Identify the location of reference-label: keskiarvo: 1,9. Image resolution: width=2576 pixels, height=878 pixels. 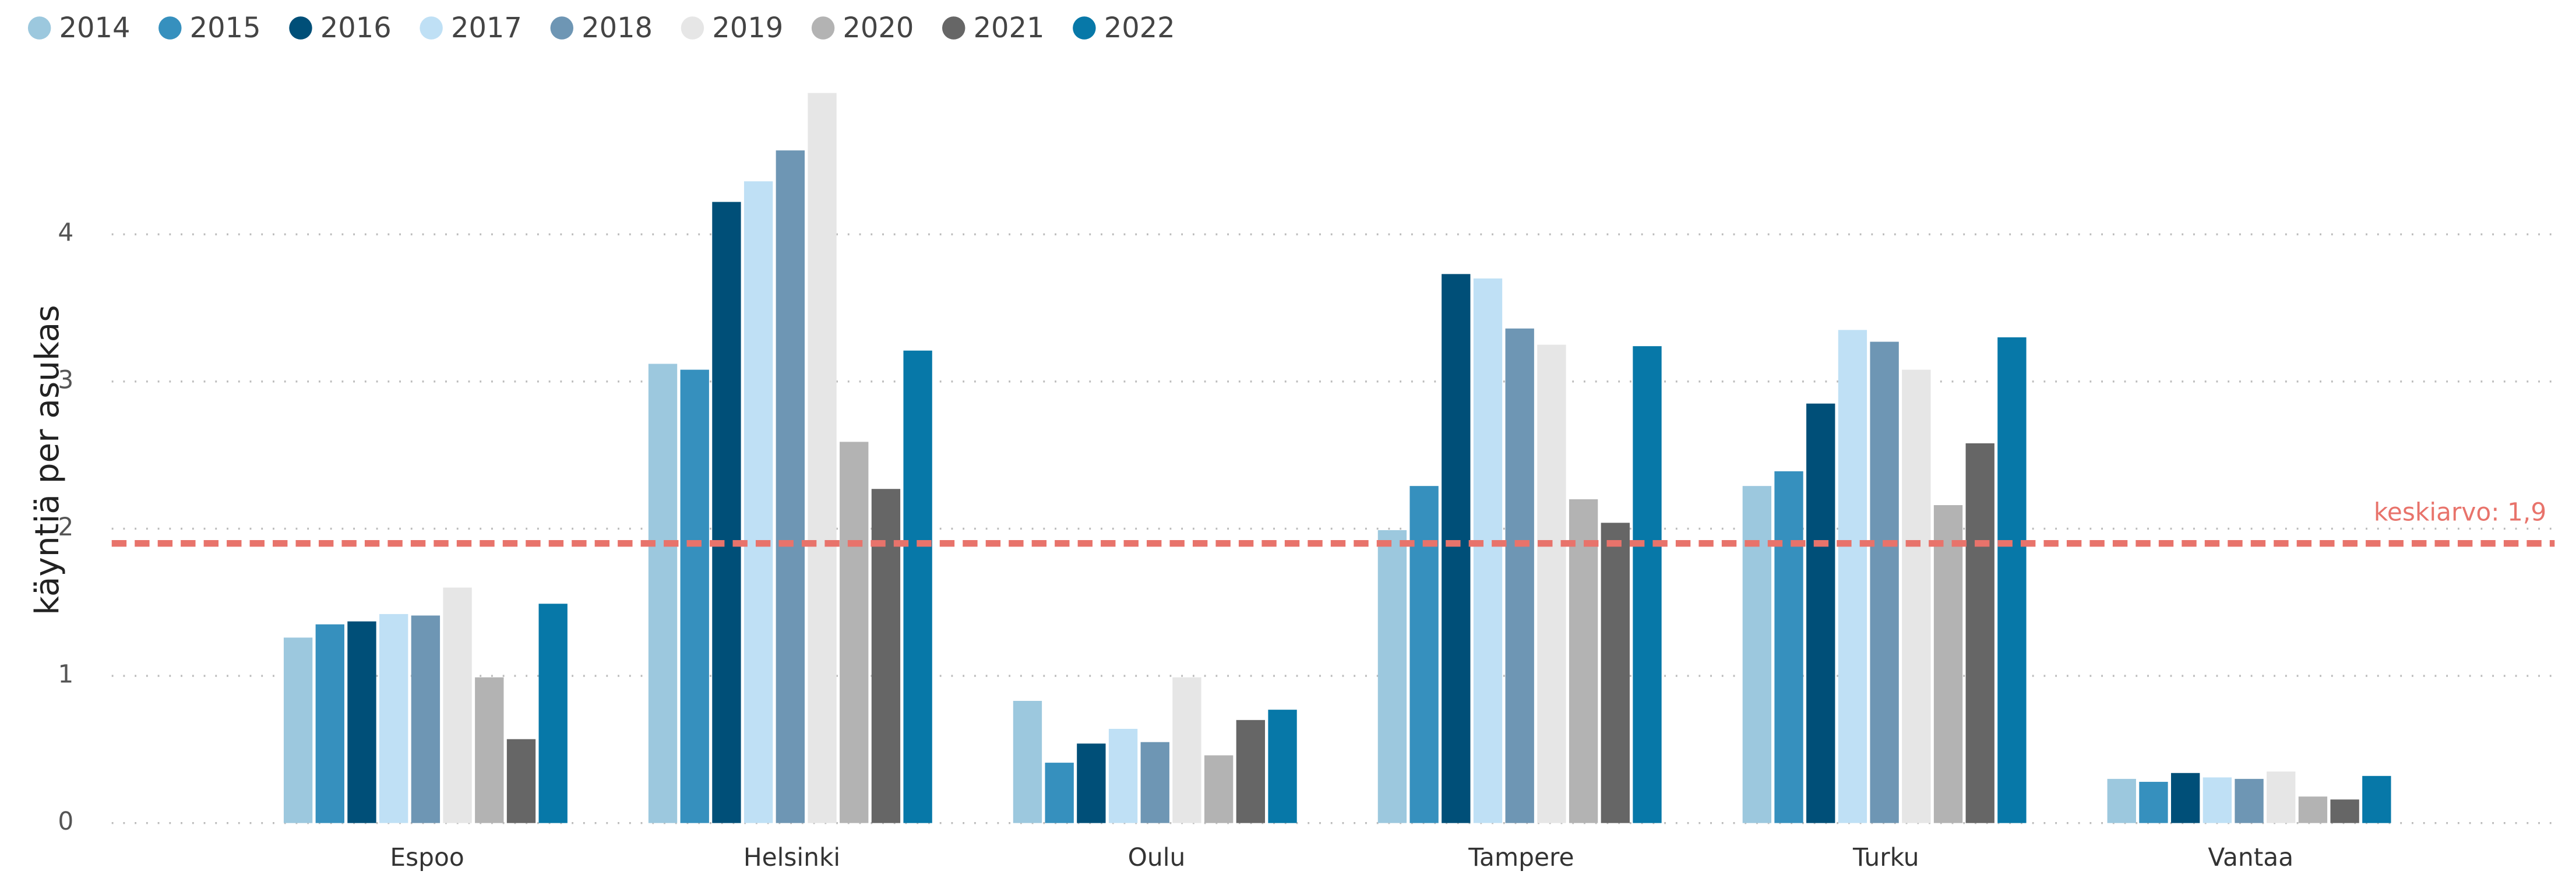
(2460, 512).